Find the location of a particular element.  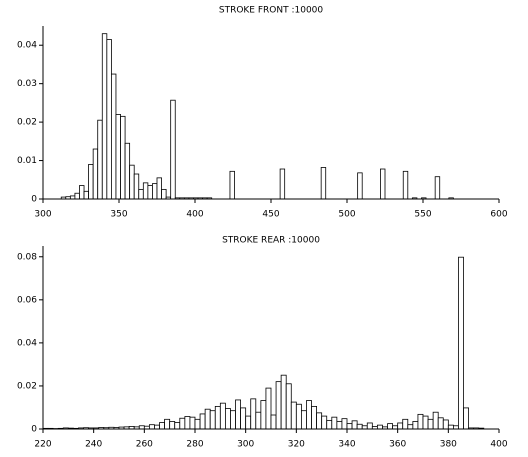

y-tick-label: 0.01 is located at coordinates (27, 161).